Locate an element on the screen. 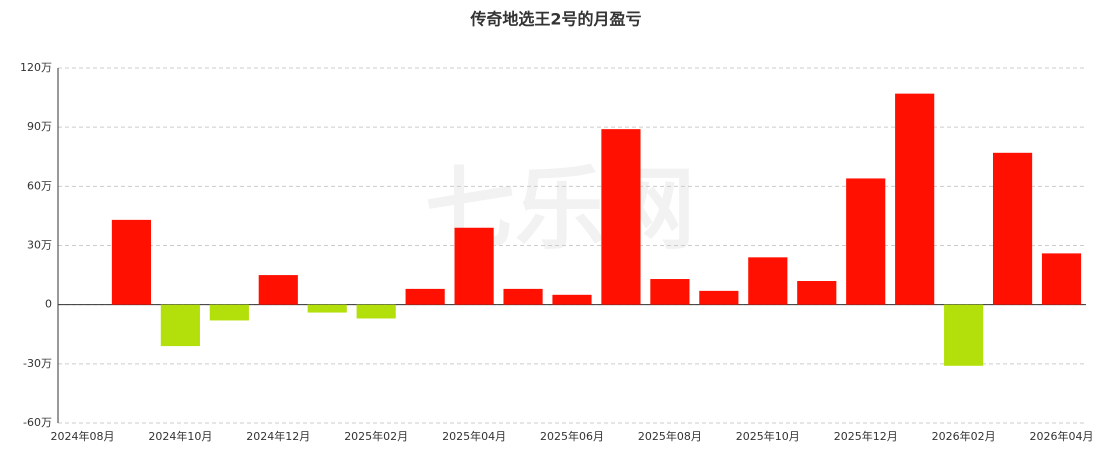  y-tick-label: -30万 is located at coordinates (37, 363).